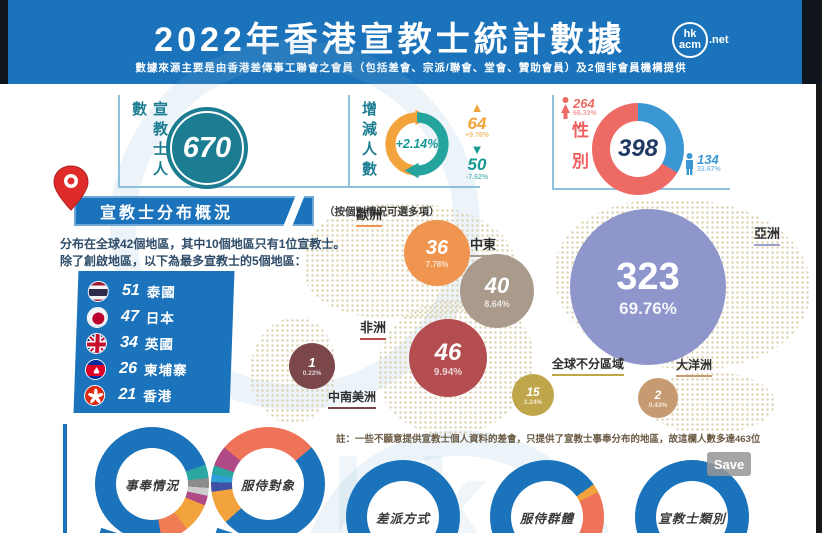  Describe the element at coordinates (477, 165) in the screenshot. I see `loss-value: 50` at that location.